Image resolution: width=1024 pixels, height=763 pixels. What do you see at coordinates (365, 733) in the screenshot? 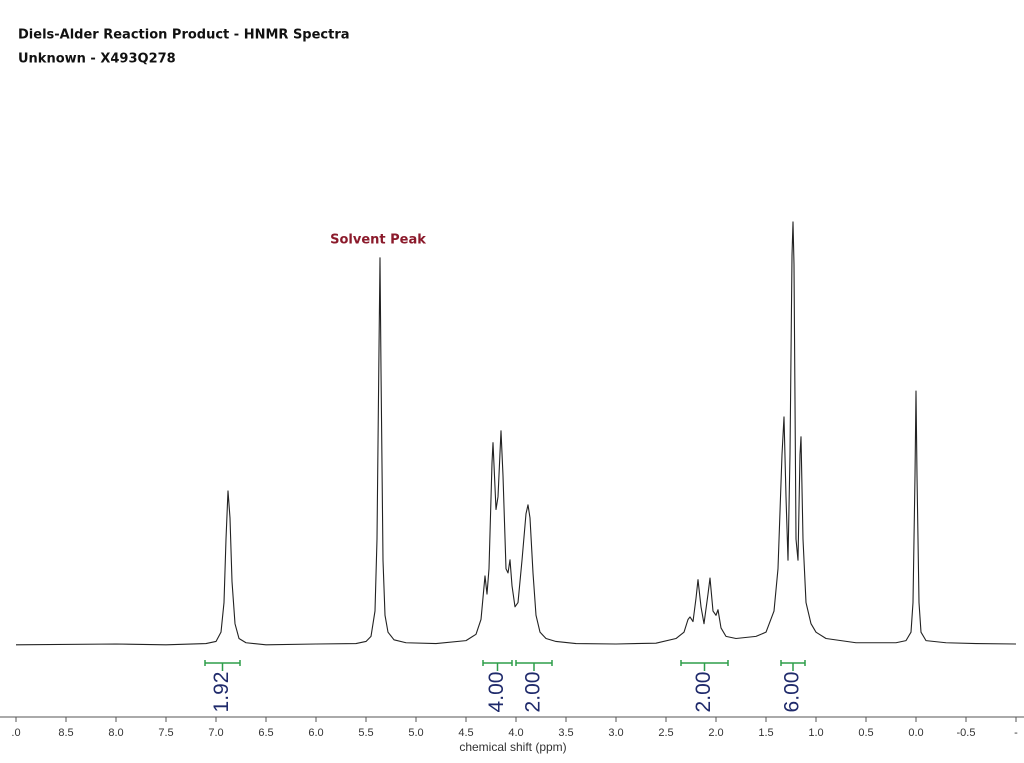
I see `x-tick-label: 5.5` at bounding box center [365, 733].